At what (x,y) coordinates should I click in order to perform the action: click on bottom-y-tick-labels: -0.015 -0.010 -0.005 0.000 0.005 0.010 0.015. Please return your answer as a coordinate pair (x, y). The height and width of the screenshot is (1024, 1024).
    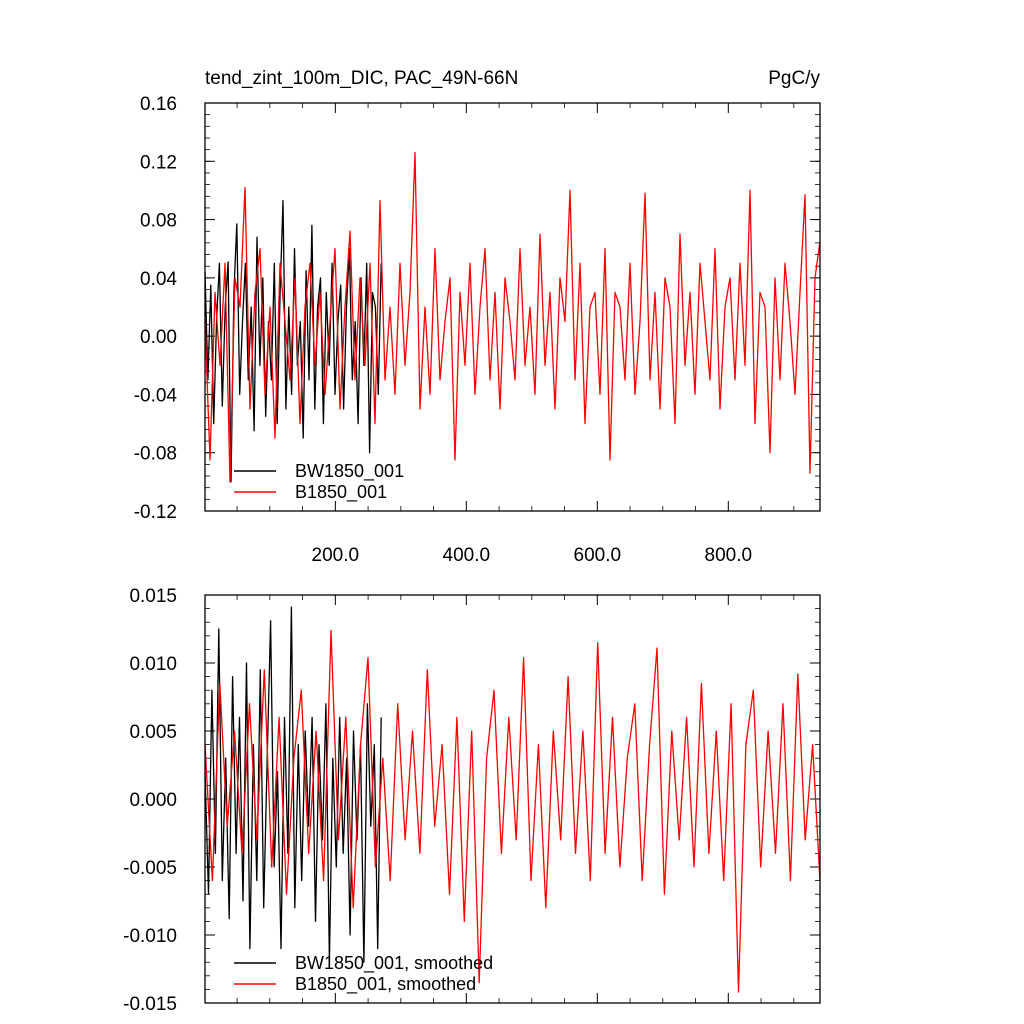
    Looking at the image, I should click on (150, 800).